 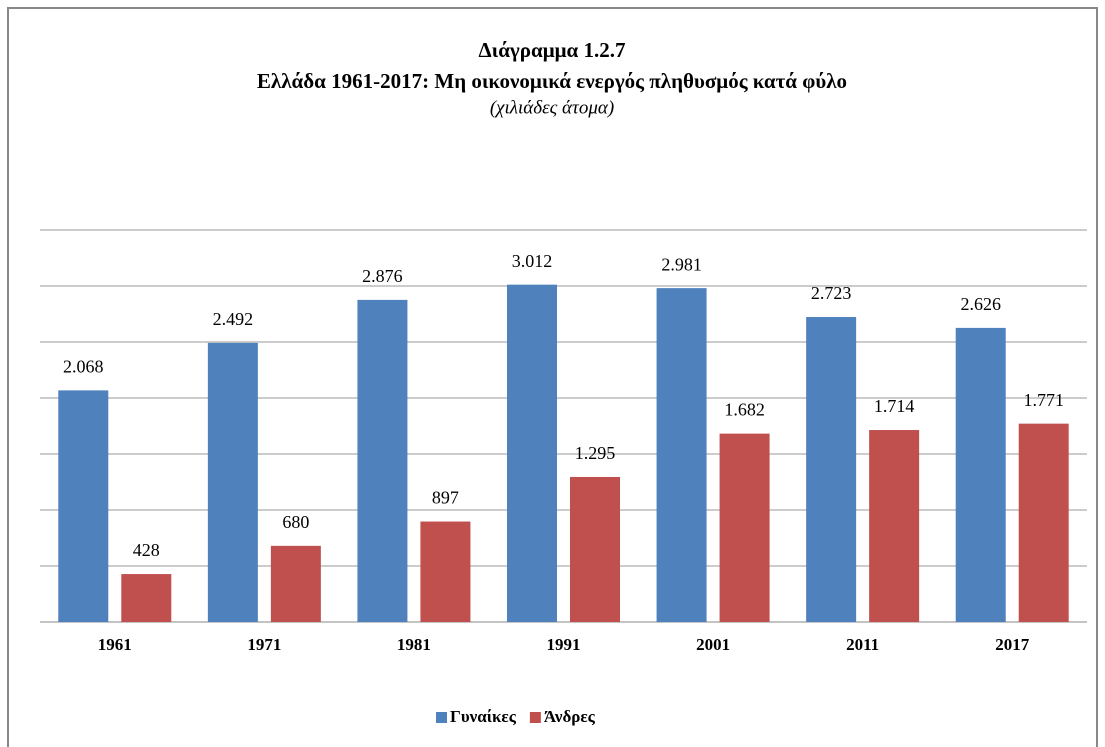 What do you see at coordinates (414, 644) in the screenshot?
I see `x-tick-label: 1981` at bounding box center [414, 644].